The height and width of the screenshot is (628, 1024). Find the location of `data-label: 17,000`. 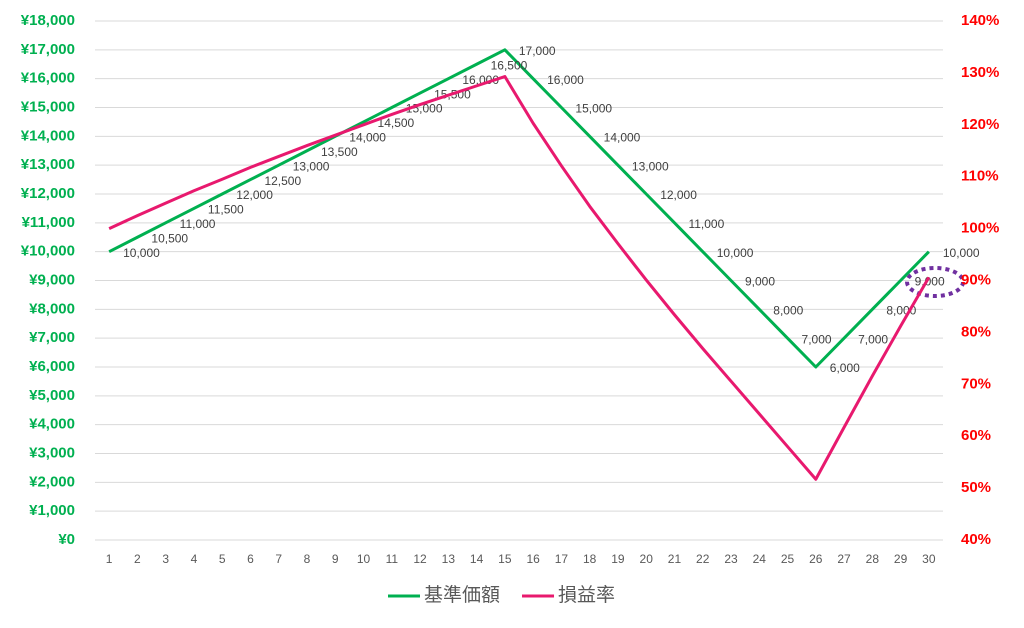

data-label: 17,000 is located at coordinates (537, 51).